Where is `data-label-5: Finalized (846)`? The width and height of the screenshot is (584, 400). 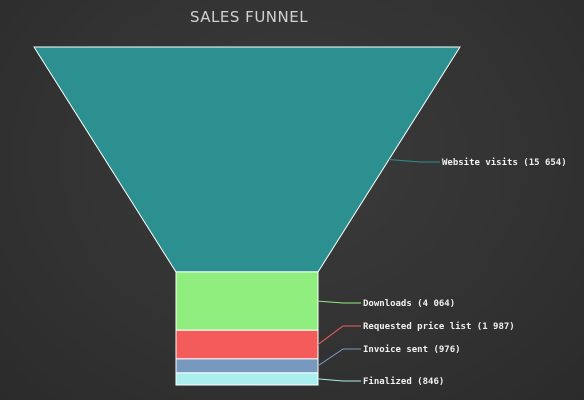 data-label-5: Finalized (846) is located at coordinates (403, 381).